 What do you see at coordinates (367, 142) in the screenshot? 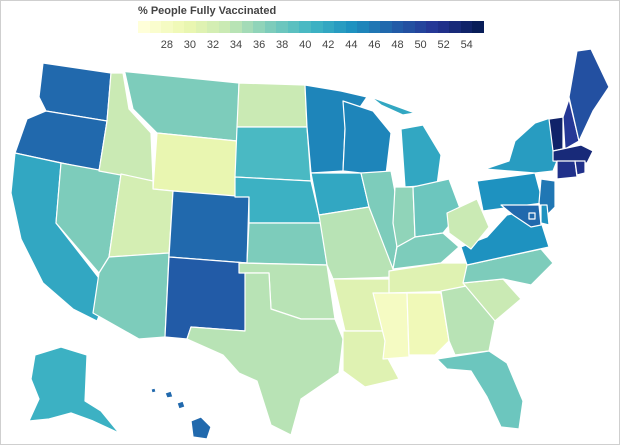
I see `state-wi` at bounding box center [367, 142].